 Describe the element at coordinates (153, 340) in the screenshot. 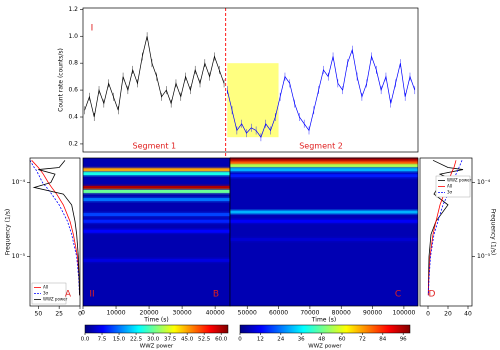

I see `colorbar-tick-label: 30.0` at that location.